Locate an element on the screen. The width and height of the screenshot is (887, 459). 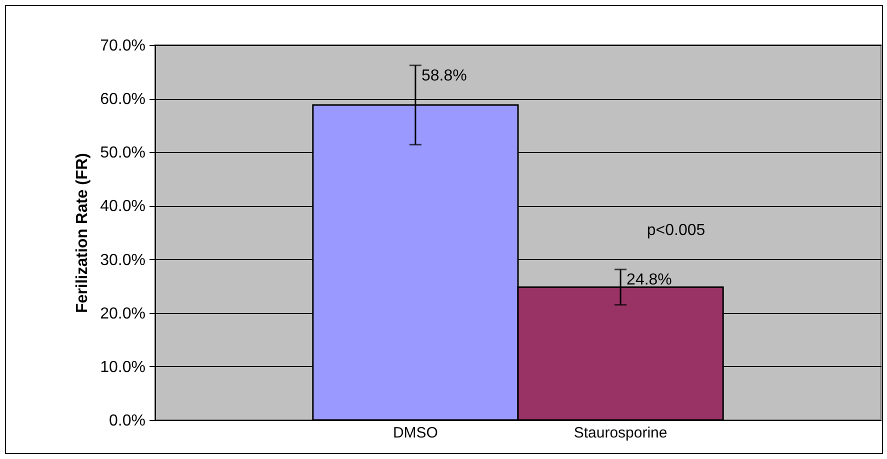
y-tick-label: 10.0% is located at coordinates (123, 367).